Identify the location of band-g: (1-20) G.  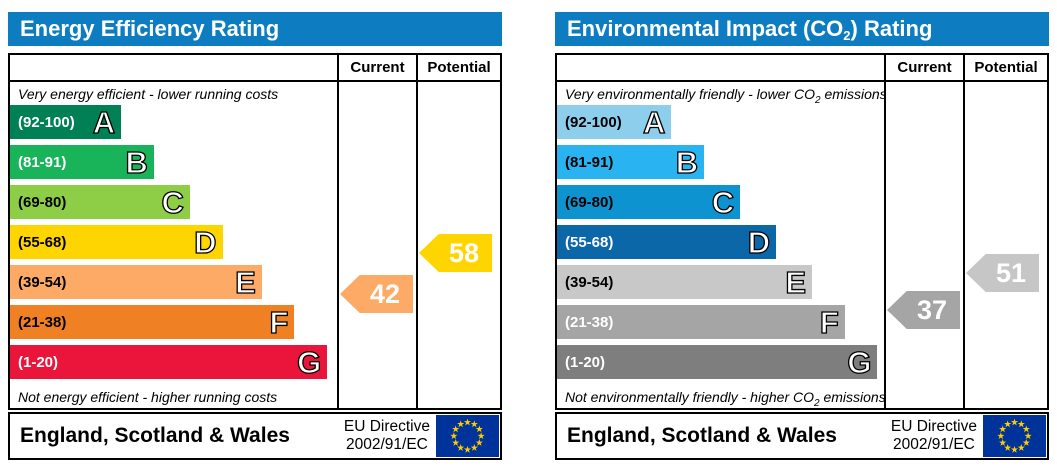
(169, 362).